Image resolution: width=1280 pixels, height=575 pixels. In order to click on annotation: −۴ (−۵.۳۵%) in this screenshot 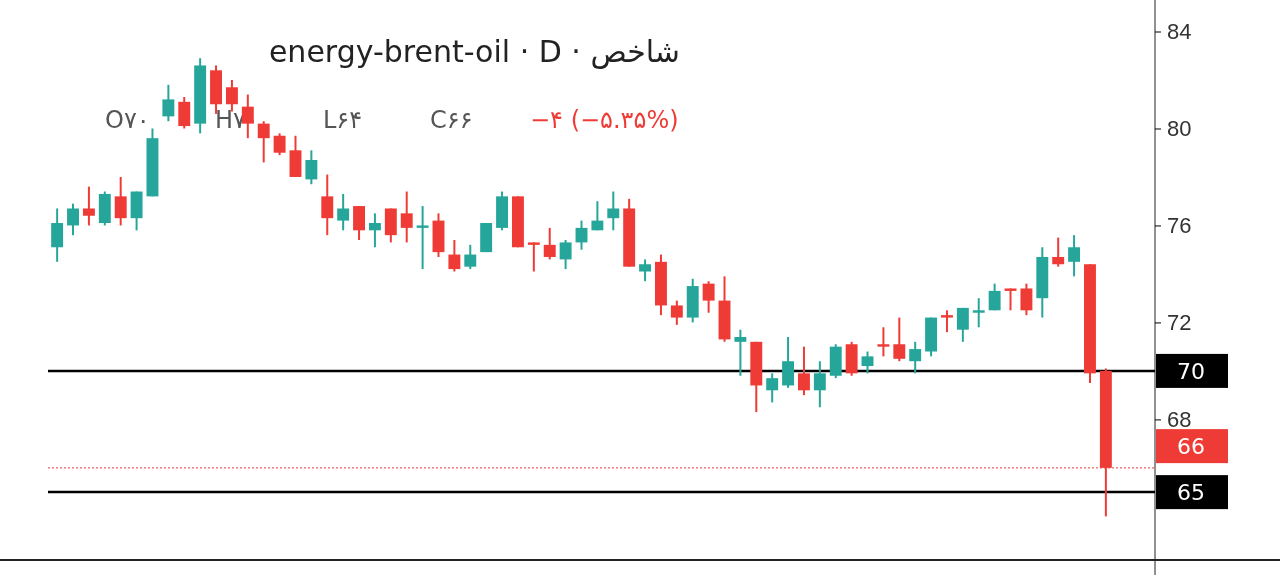, I will do `click(604, 120)`.